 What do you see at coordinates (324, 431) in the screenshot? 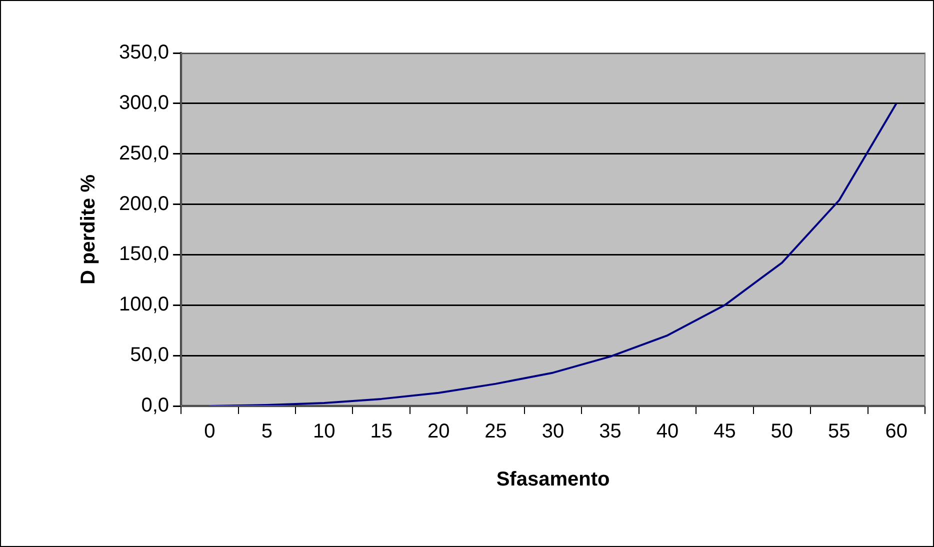
I see `x-tick-label: 10` at bounding box center [324, 431].